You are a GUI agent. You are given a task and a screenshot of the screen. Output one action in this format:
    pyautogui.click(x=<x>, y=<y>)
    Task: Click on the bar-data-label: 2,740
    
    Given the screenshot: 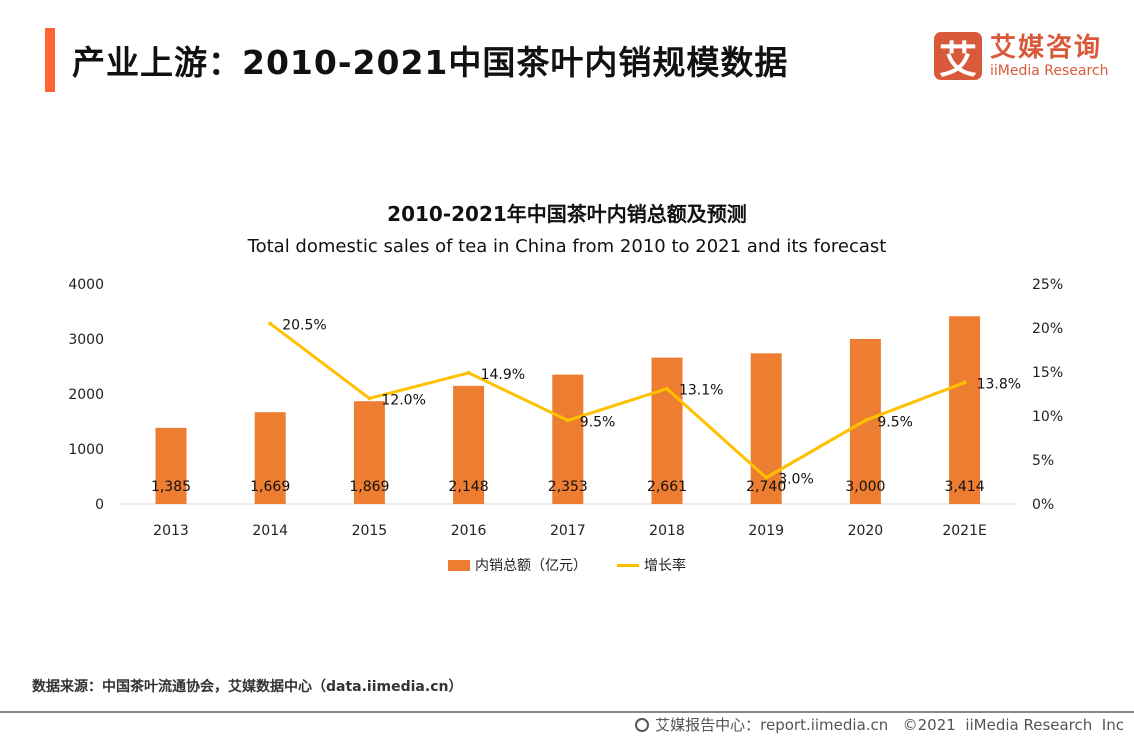 What is the action you would take?
    pyautogui.click(x=766, y=487)
    